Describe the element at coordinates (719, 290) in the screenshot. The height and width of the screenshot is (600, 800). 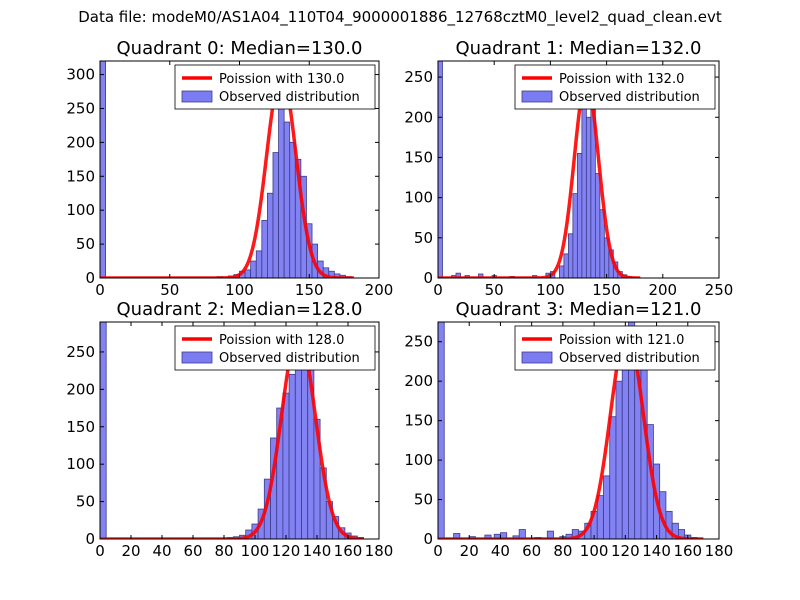
I see `x-tick-label: 250` at that location.